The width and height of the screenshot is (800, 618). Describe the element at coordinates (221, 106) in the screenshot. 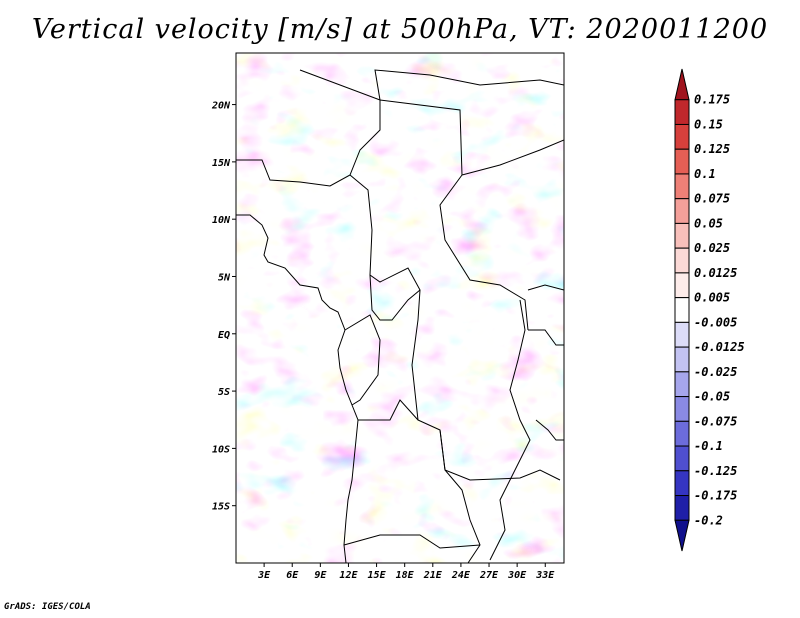

I see `lat-tick-label: 20N` at that location.